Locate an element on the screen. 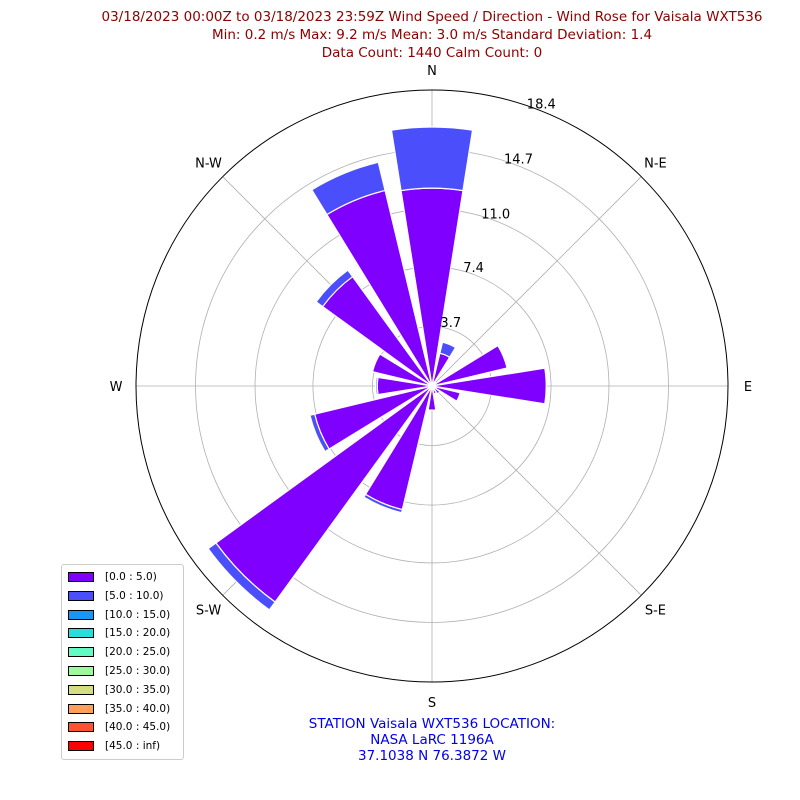 This screenshot has width=800, height=800. legend-label: [30.0 : 35.0) is located at coordinates (138, 689).